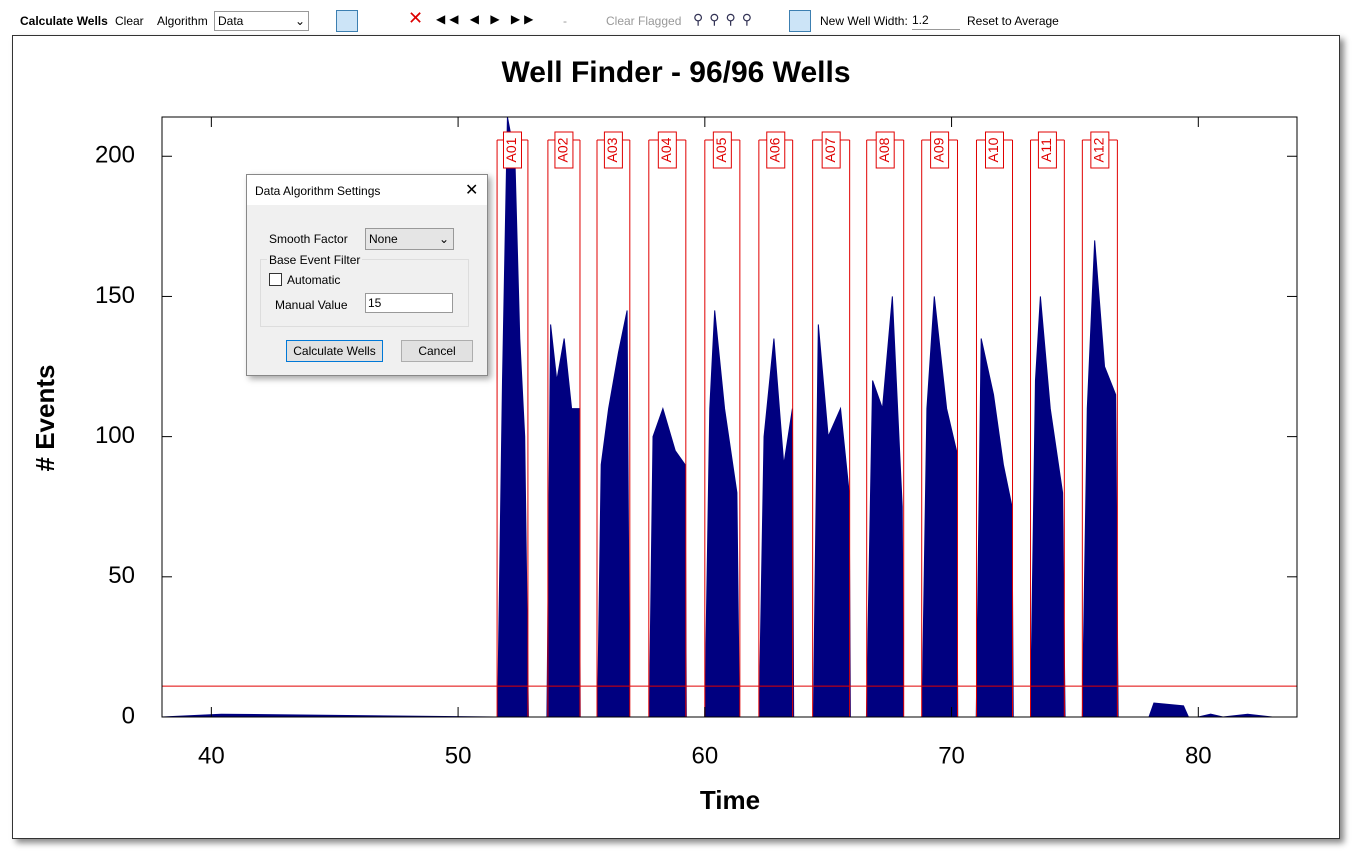 The height and width of the screenshot is (855, 1358). What do you see at coordinates (726, 19) in the screenshot?
I see `zoom-icons: ⚲⚲⚲⚲` at bounding box center [726, 19].